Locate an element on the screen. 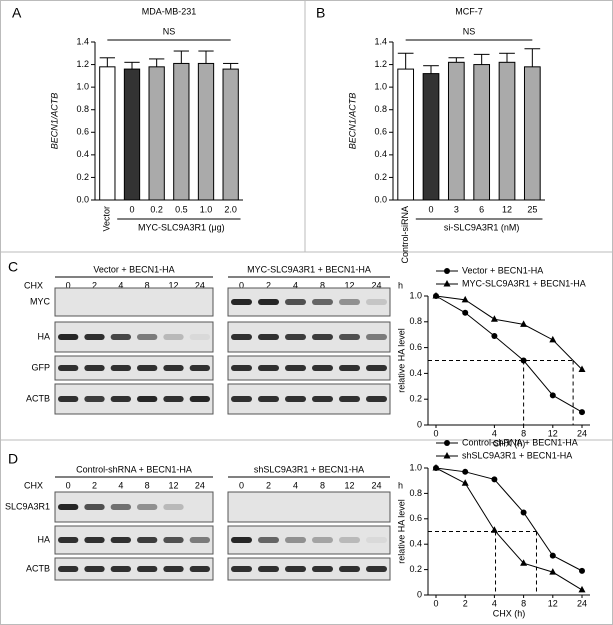  group-header: Control-shRNA + BECN1-HA is located at coordinates (134, 469).